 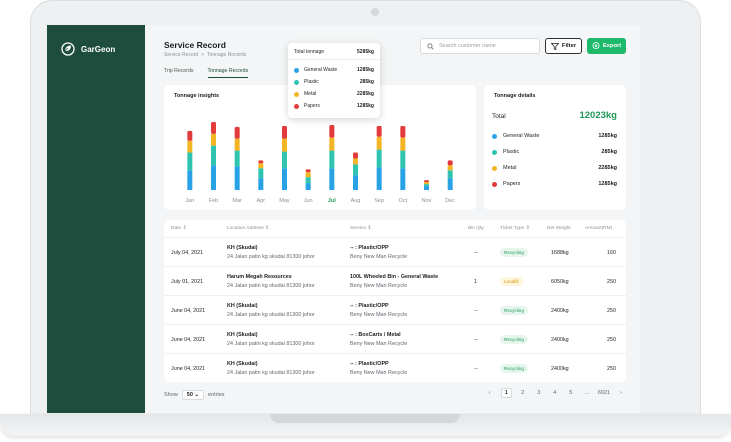 What do you see at coordinates (193, 395) in the screenshot?
I see `page-size-select: 50 ⌄` at bounding box center [193, 395].